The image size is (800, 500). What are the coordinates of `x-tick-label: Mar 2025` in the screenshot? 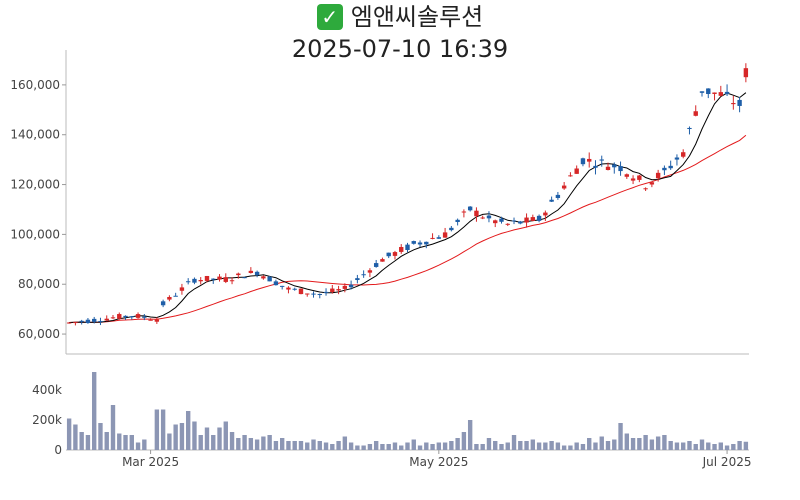 It's located at (150, 462).